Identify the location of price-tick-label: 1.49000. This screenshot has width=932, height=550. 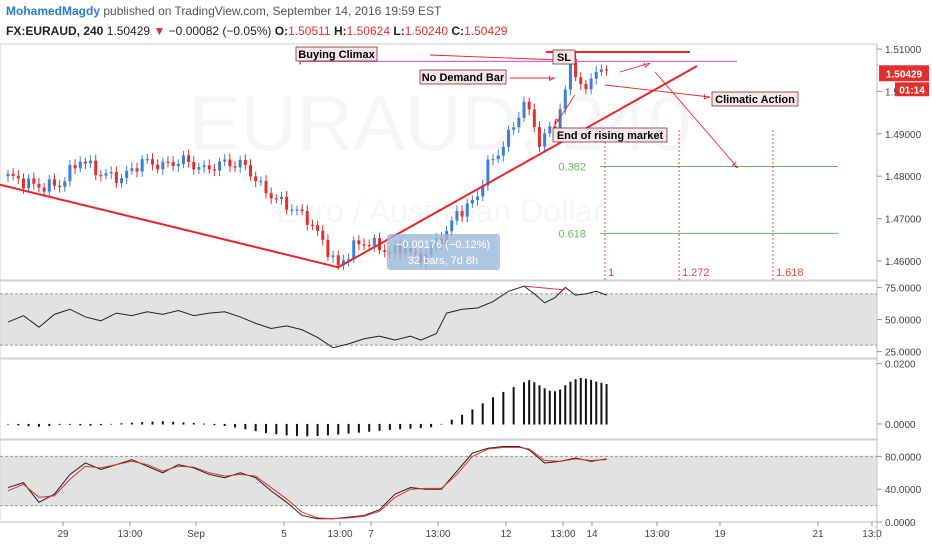
(903, 135).